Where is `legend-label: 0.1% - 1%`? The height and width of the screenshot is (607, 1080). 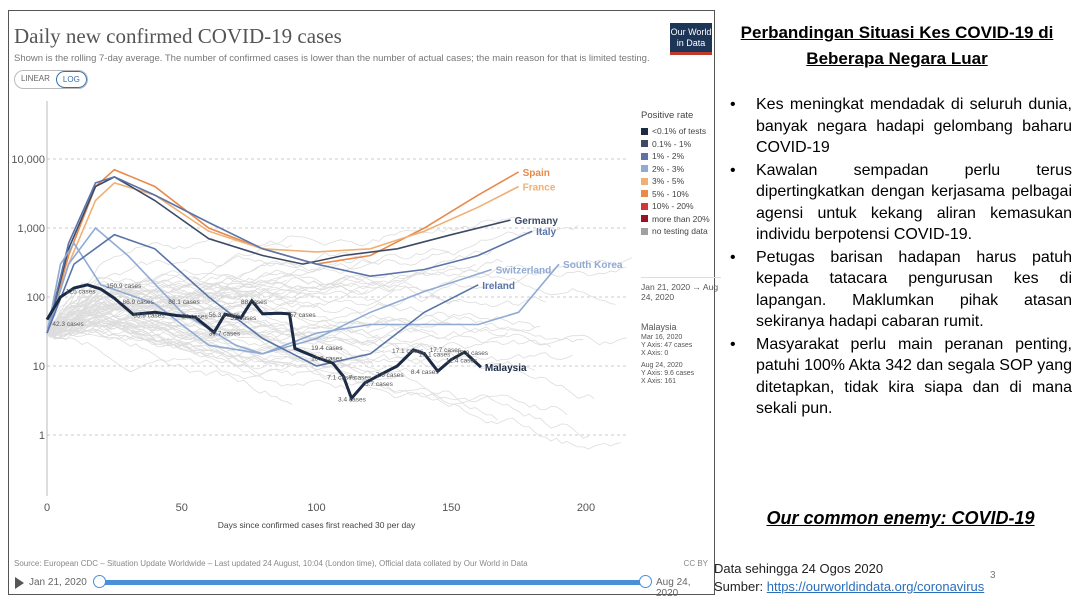
legend-label: 0.1% - 1% is located at coordinates (672, 143).